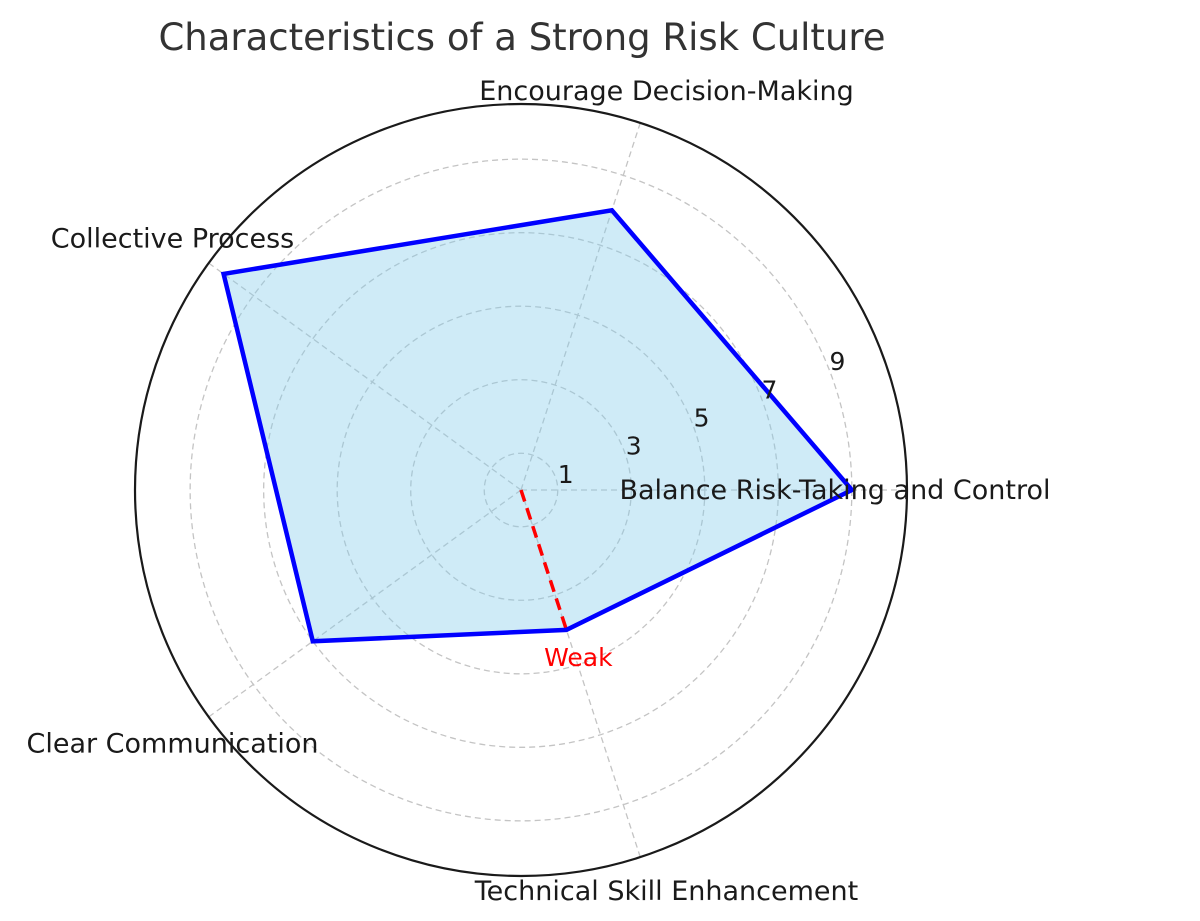 The image size is (1200, 921). I want to click on weak-indicator-line, so click(544, 560).